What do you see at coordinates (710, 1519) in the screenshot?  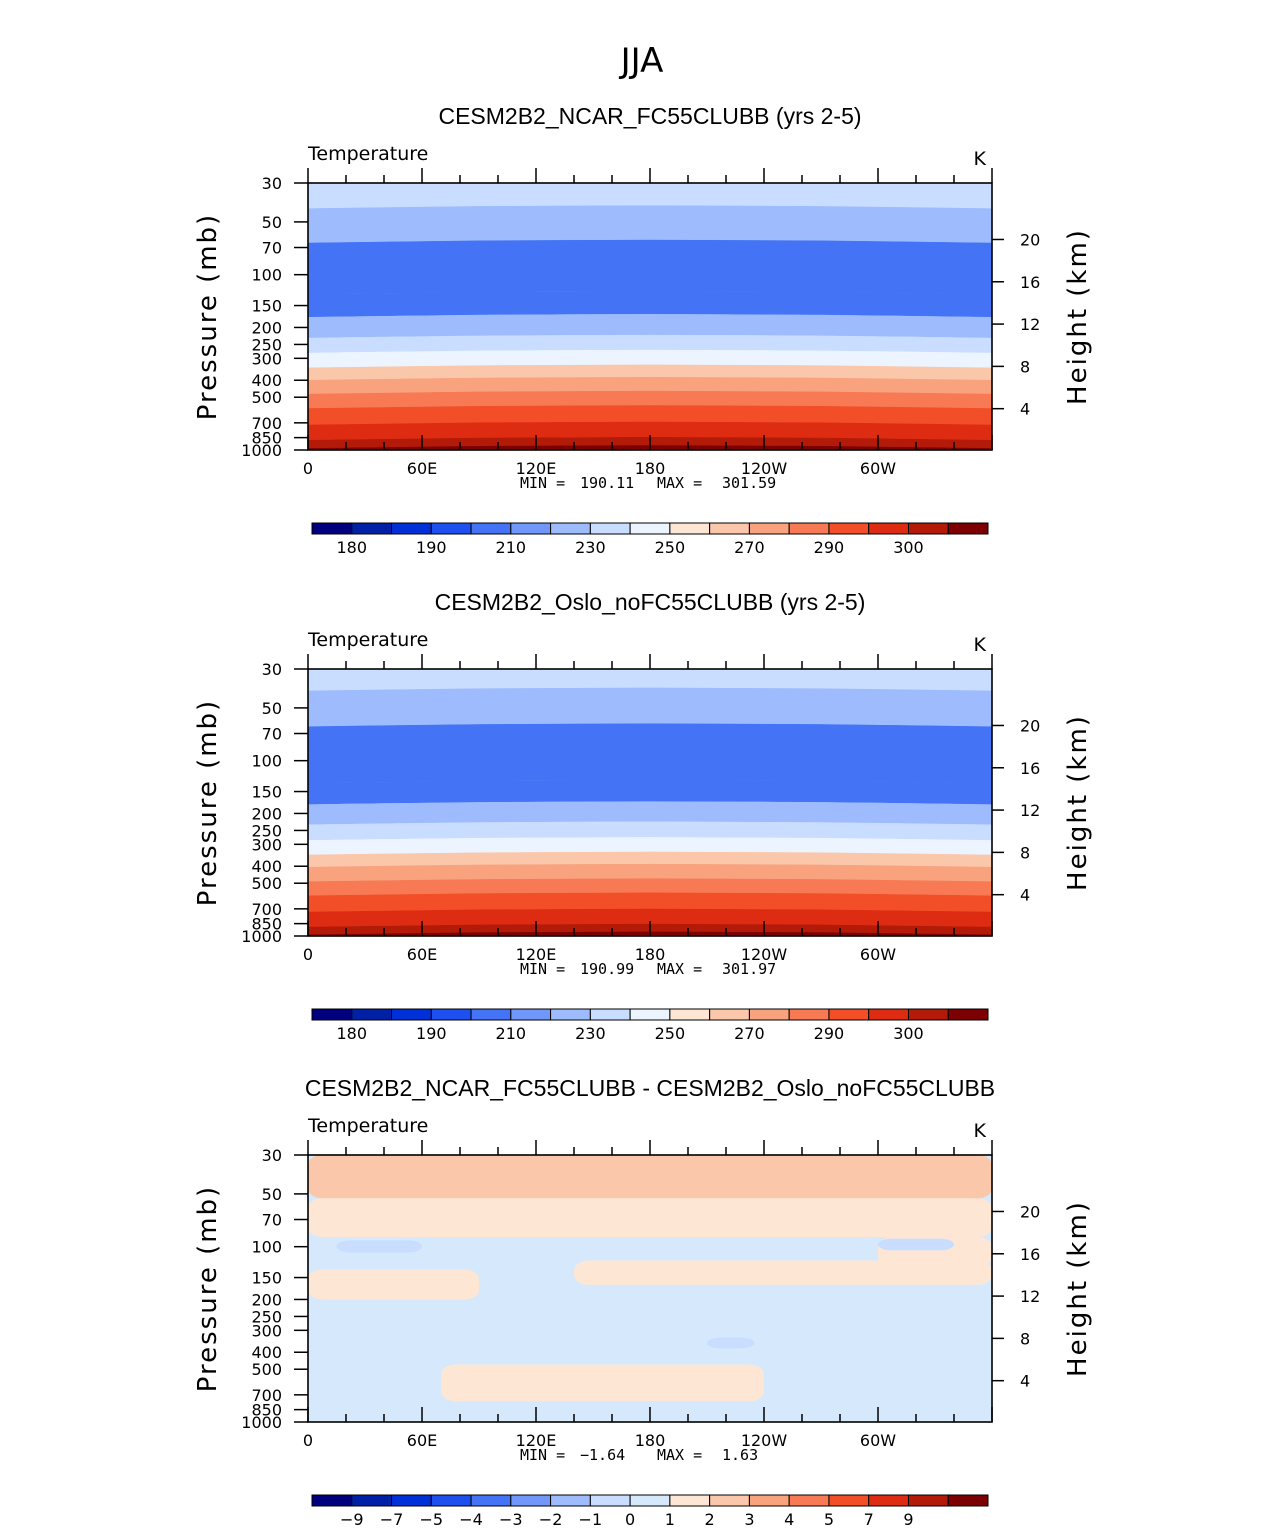 I see `colorbar-label: 2` at bounding box center [710, 1519].